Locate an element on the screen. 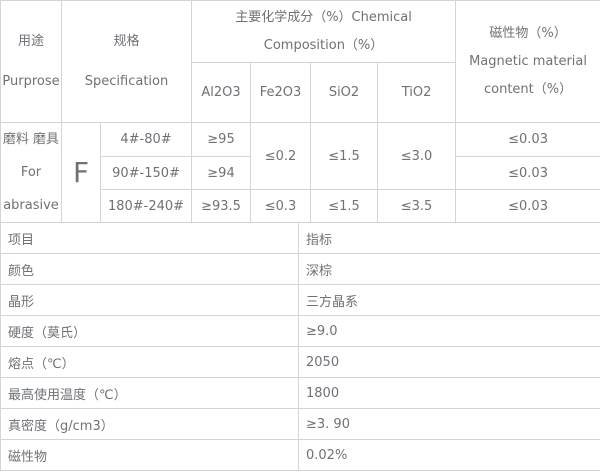  property-name-cell: 颜色 is located at coordinates (149, 269).